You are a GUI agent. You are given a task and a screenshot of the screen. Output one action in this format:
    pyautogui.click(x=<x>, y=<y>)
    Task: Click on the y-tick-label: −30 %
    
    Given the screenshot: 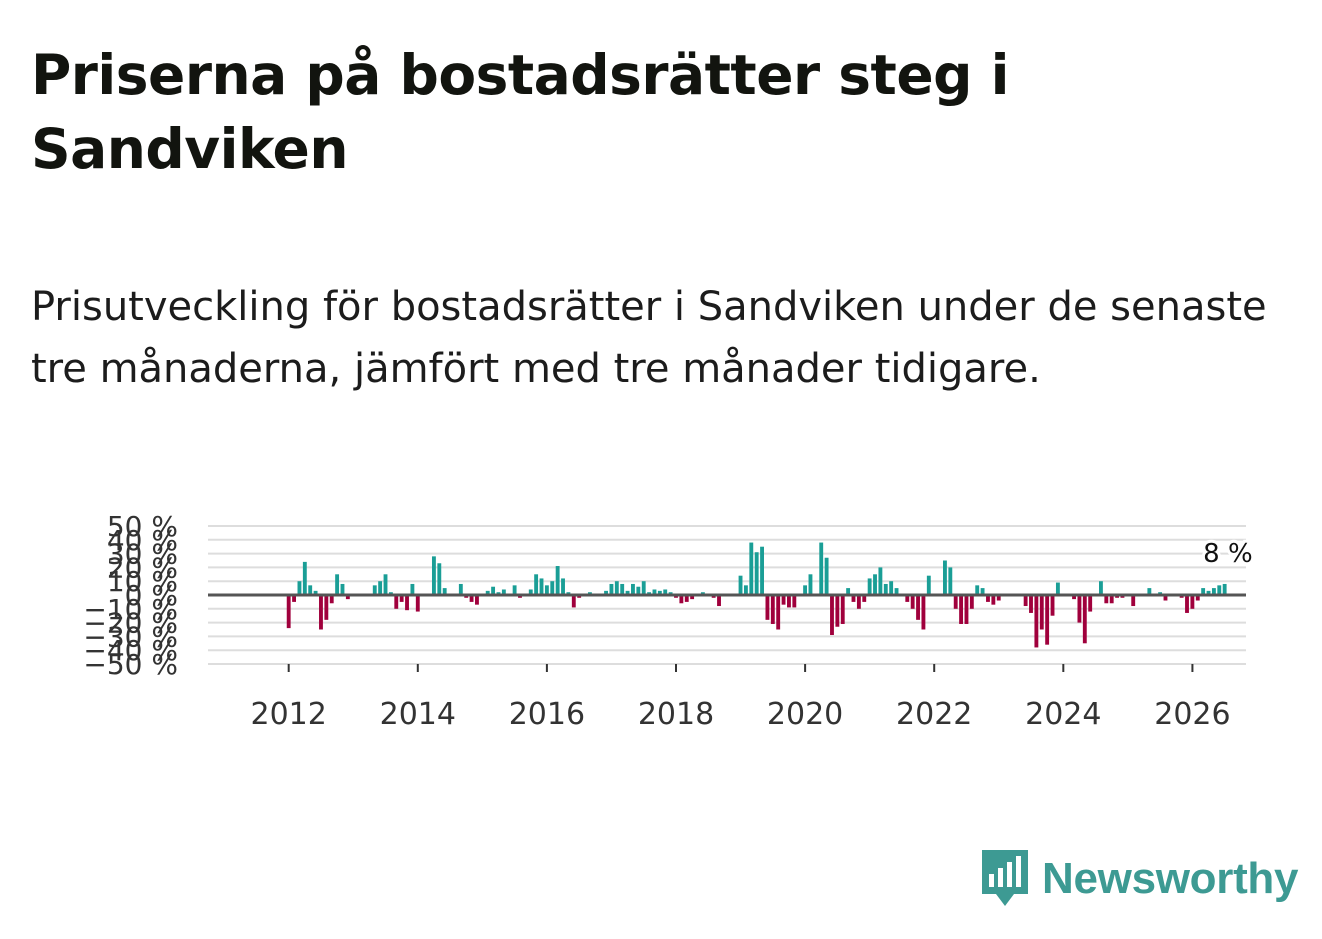 What is the action you would take?
    pyautogui.click(x=130, y=636)
    